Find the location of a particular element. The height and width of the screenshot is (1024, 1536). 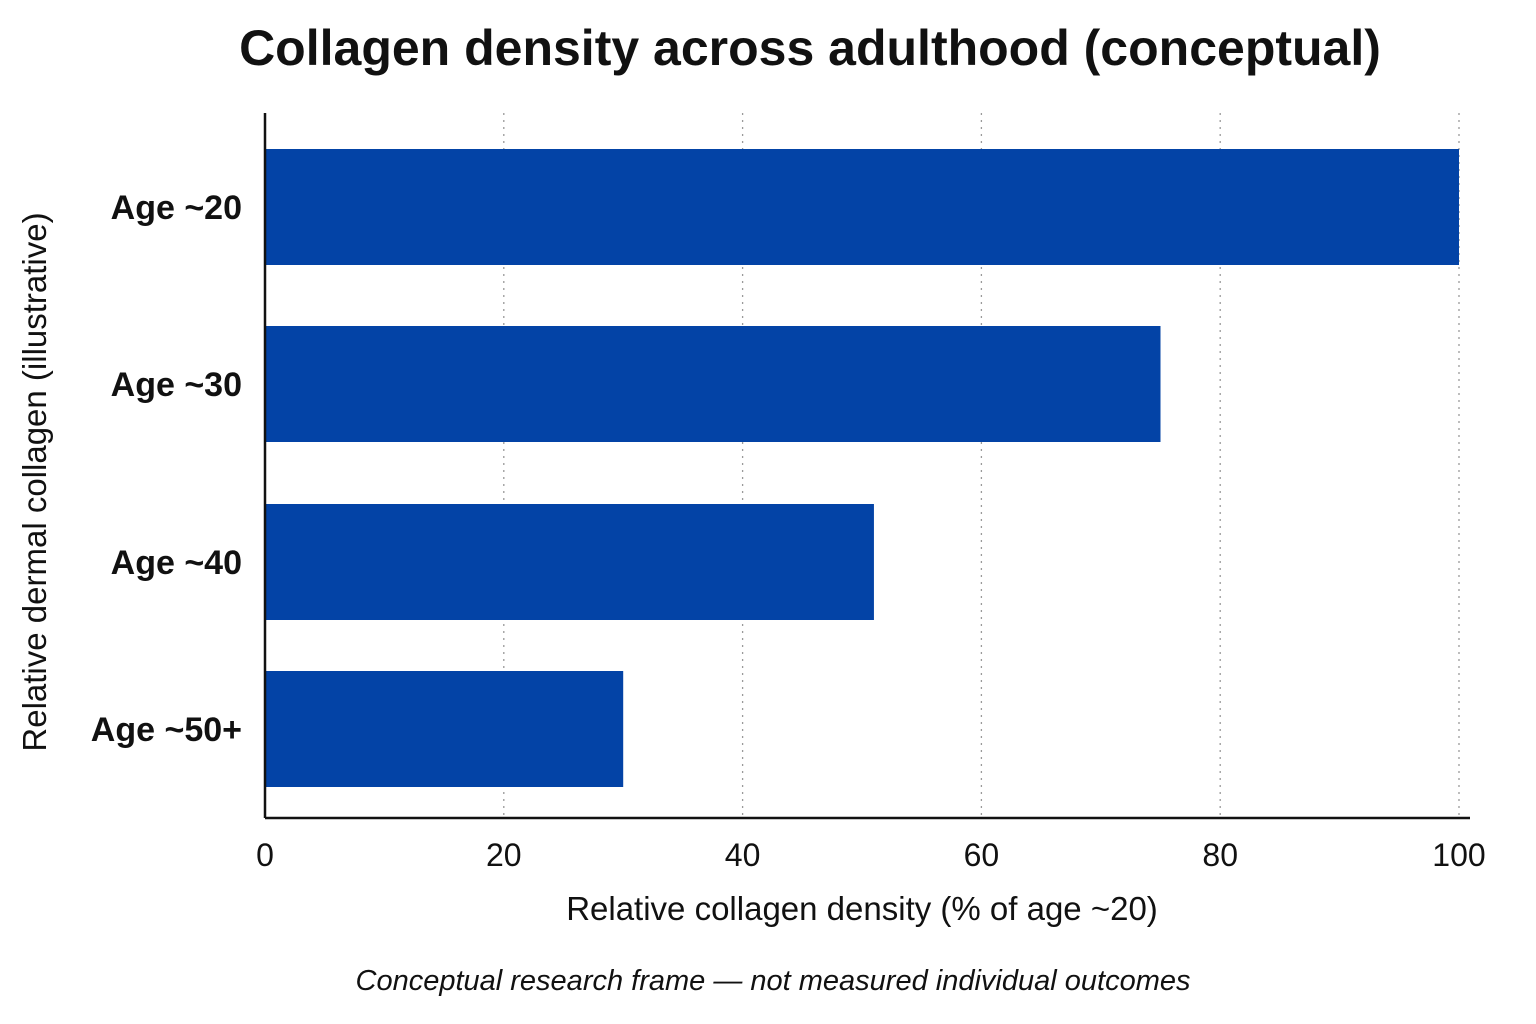

category-labels: Age ~20 Age ~30 Age ~40 Age ~50+ is located at coordinates (166, 469).